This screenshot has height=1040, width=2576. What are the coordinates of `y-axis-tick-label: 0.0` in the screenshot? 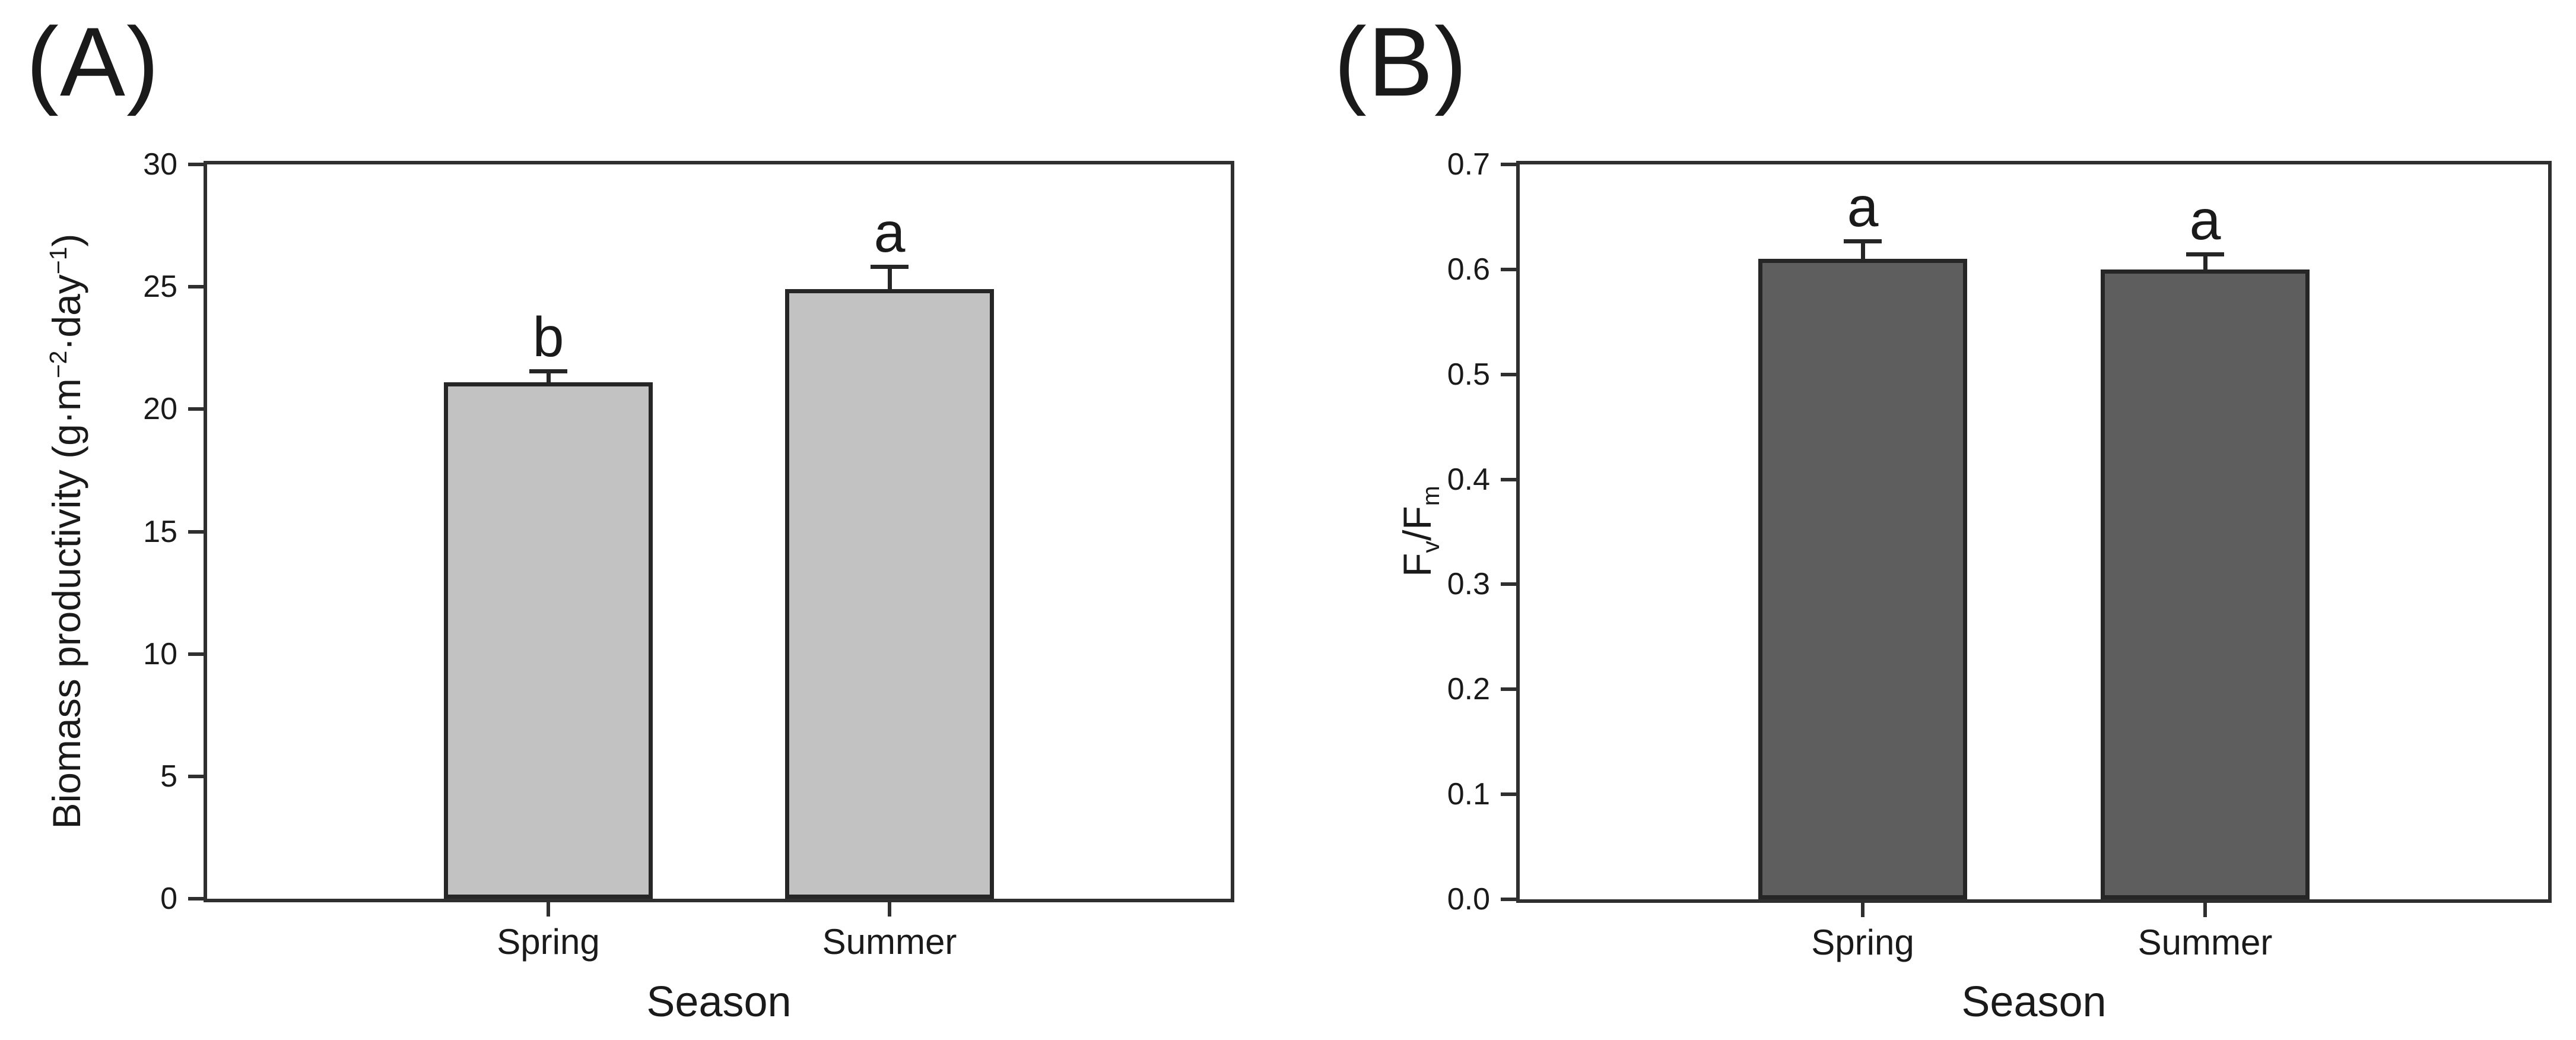 It's located at (1468, 899).